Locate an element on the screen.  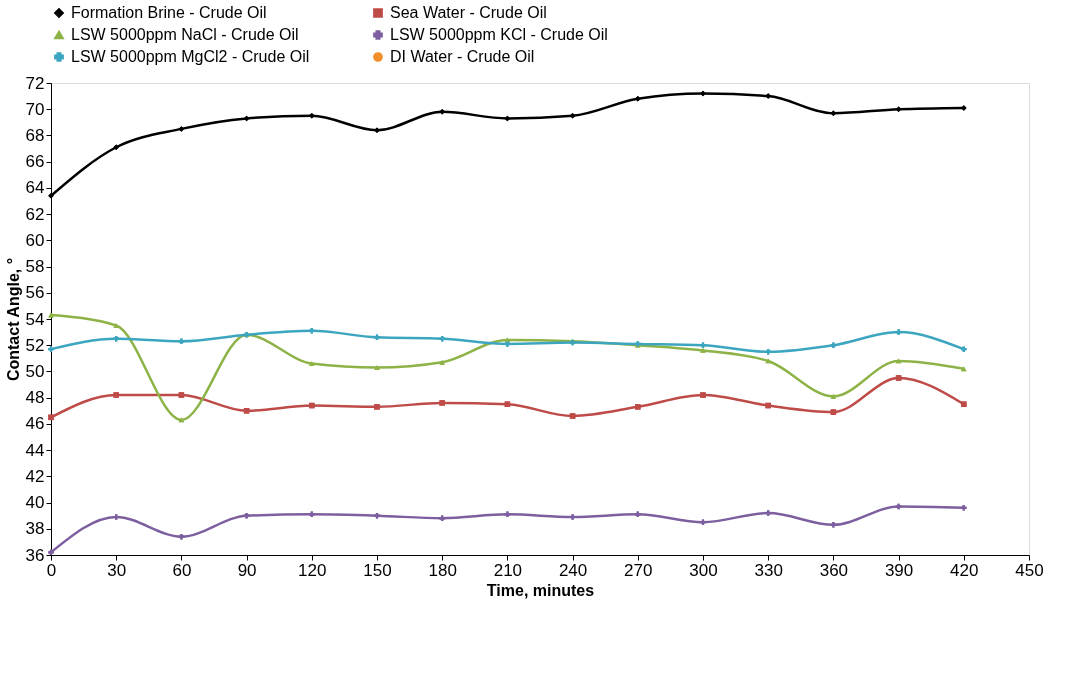
x-tick-label: 60 is located at coordinates (182, 570).